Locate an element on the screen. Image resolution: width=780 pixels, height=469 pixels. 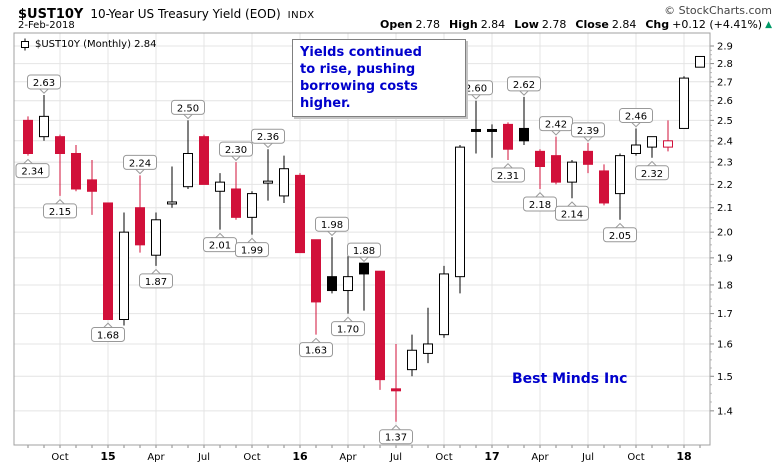
y-axis-label: 2.2 is located at coordinates (725, 185).